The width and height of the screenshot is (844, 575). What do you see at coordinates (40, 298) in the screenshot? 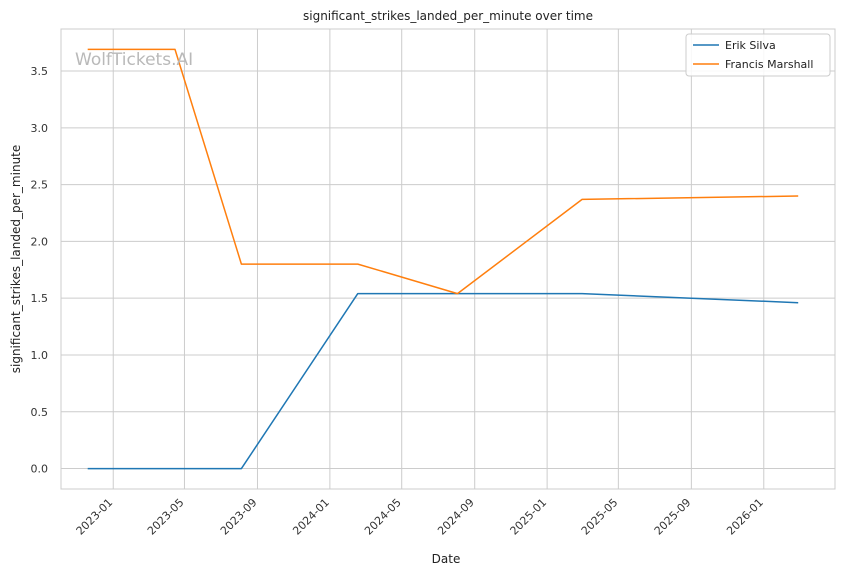
I see `y-tick-label: 1.5` at bounding box center [40, 298].